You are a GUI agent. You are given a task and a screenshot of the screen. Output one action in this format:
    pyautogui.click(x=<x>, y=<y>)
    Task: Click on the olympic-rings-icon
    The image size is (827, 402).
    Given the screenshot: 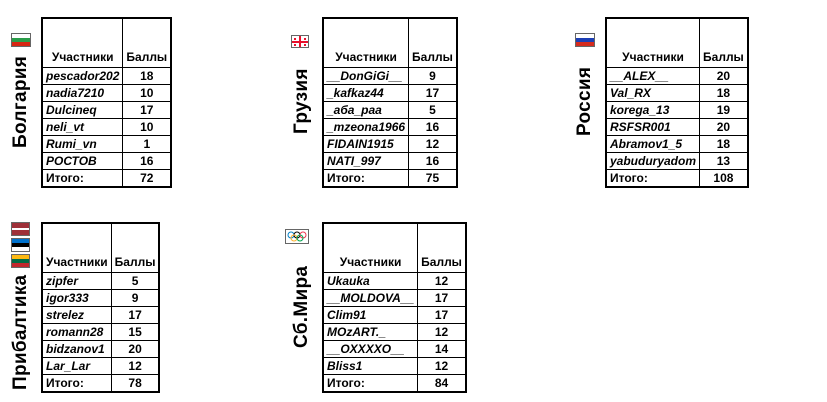 What is the action you would take?
    pyautogui.click(x=297, y=236)
    